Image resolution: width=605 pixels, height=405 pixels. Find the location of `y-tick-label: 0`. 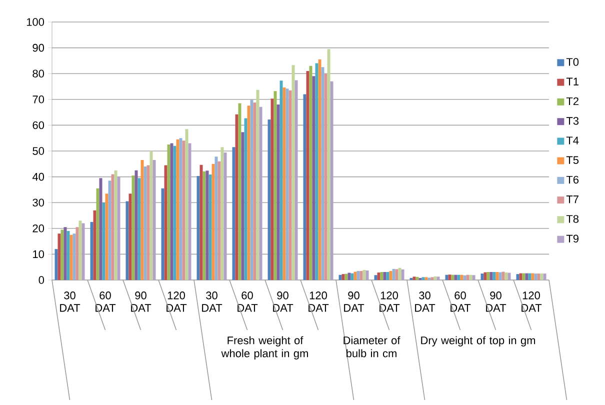

y-tick-label: 0 is located at coordinates (41, 280).